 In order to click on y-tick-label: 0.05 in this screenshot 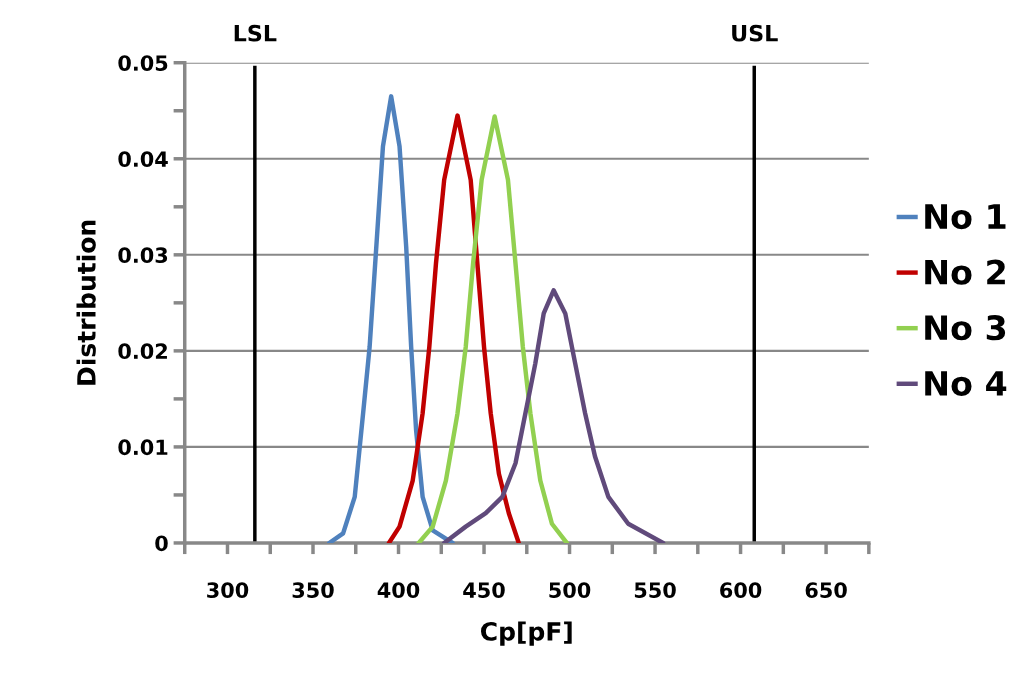, I will do `click(143, 63)`.